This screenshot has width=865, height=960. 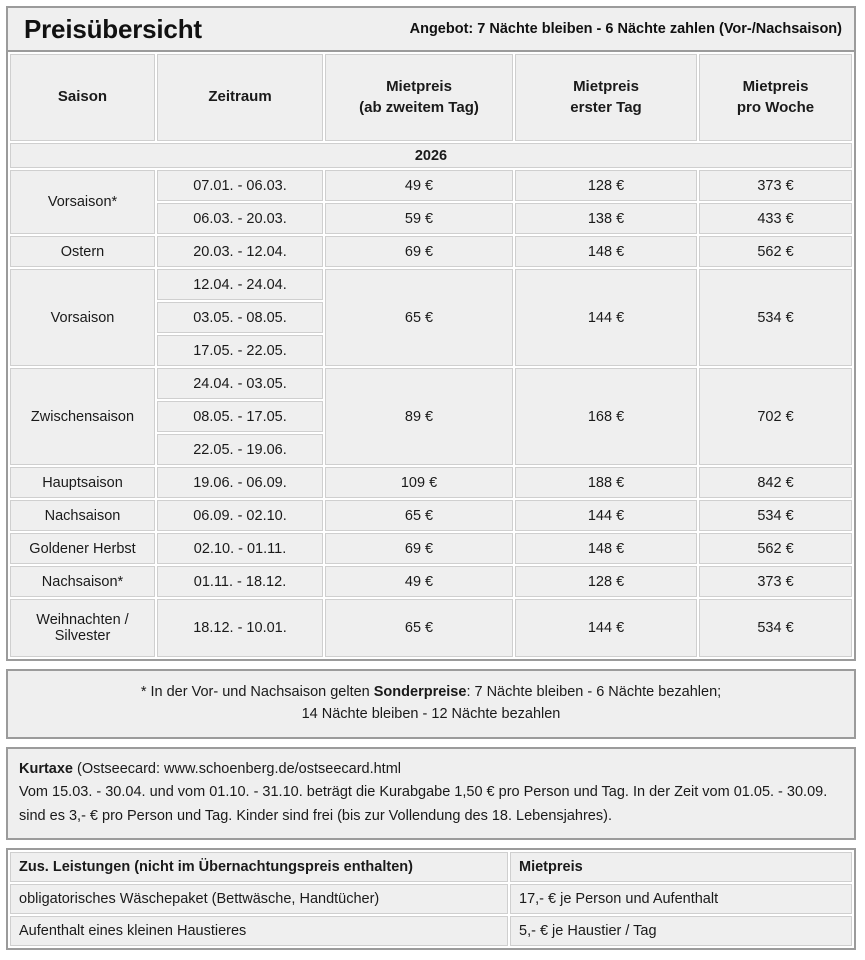 I want to click on footnote-line1-prefix: * In der Vor- und Nachsaison gelten, so click(x=257, y=692).